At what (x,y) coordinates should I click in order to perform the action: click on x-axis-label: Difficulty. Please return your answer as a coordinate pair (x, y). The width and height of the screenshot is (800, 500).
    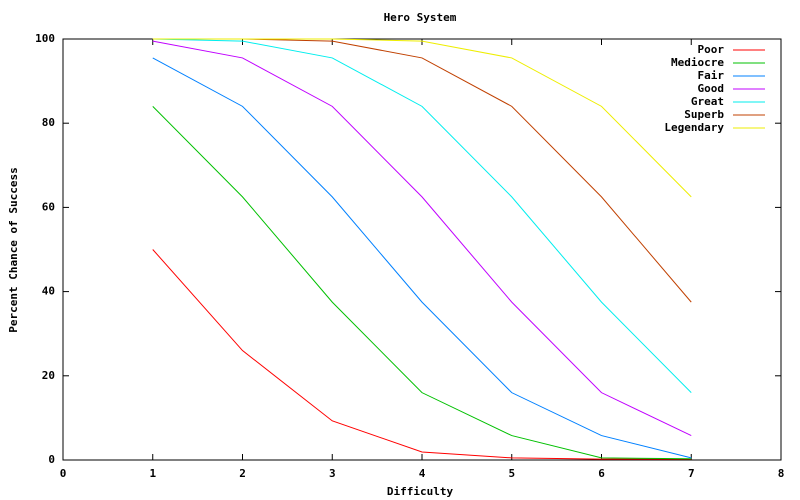
    Looking at the image, I should click on (420, 491).